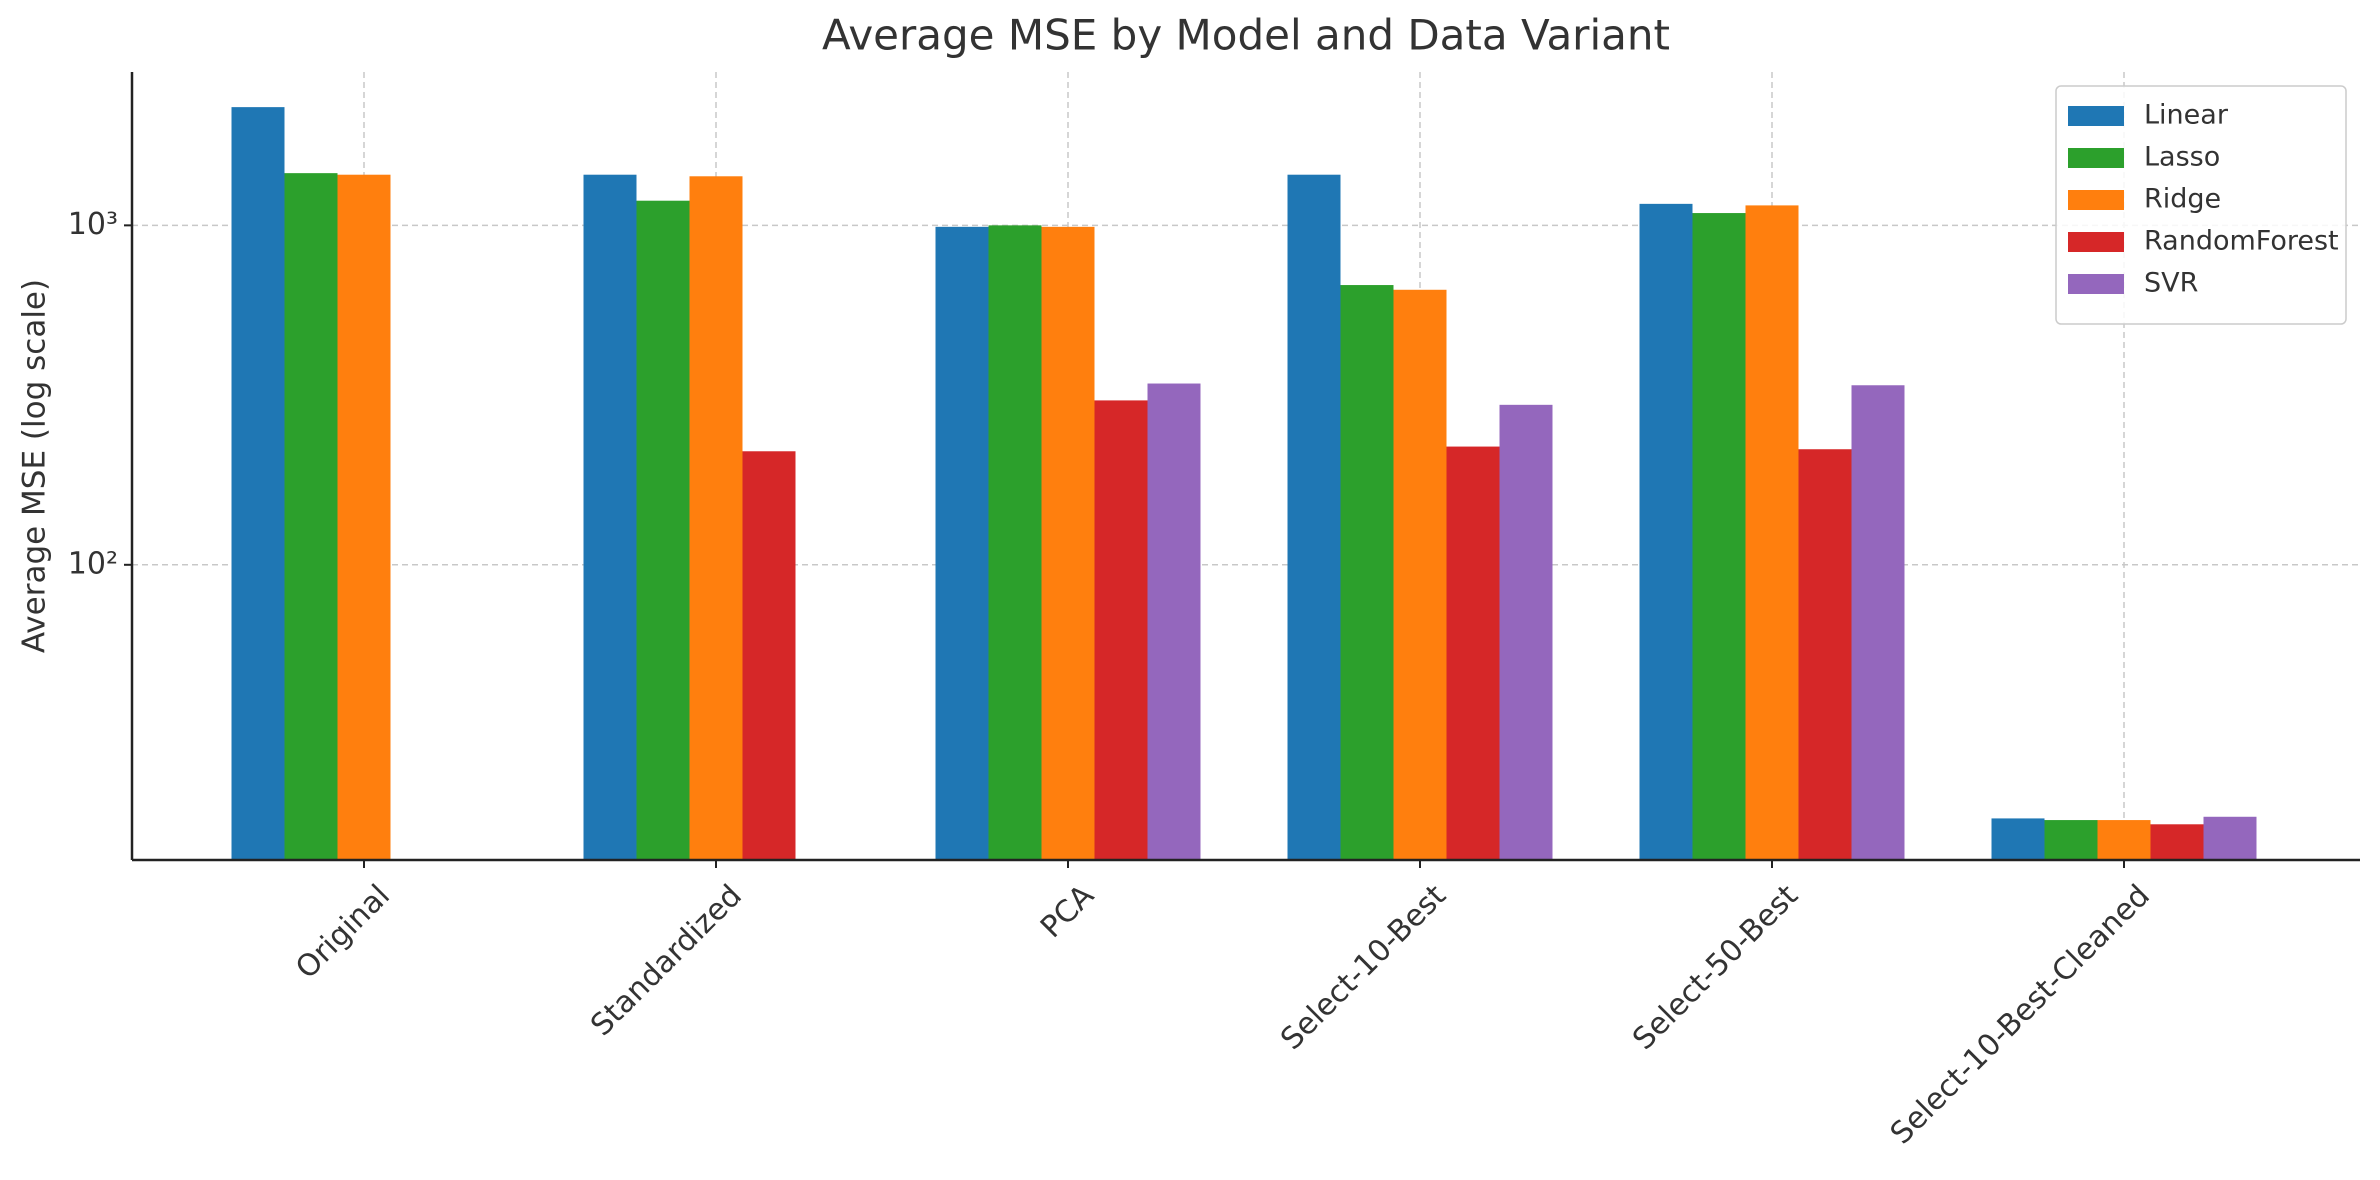 The height and width of the screenshot is (1180, 2380). I want to click on x-tick-label: Standardized, so click(666, 960).